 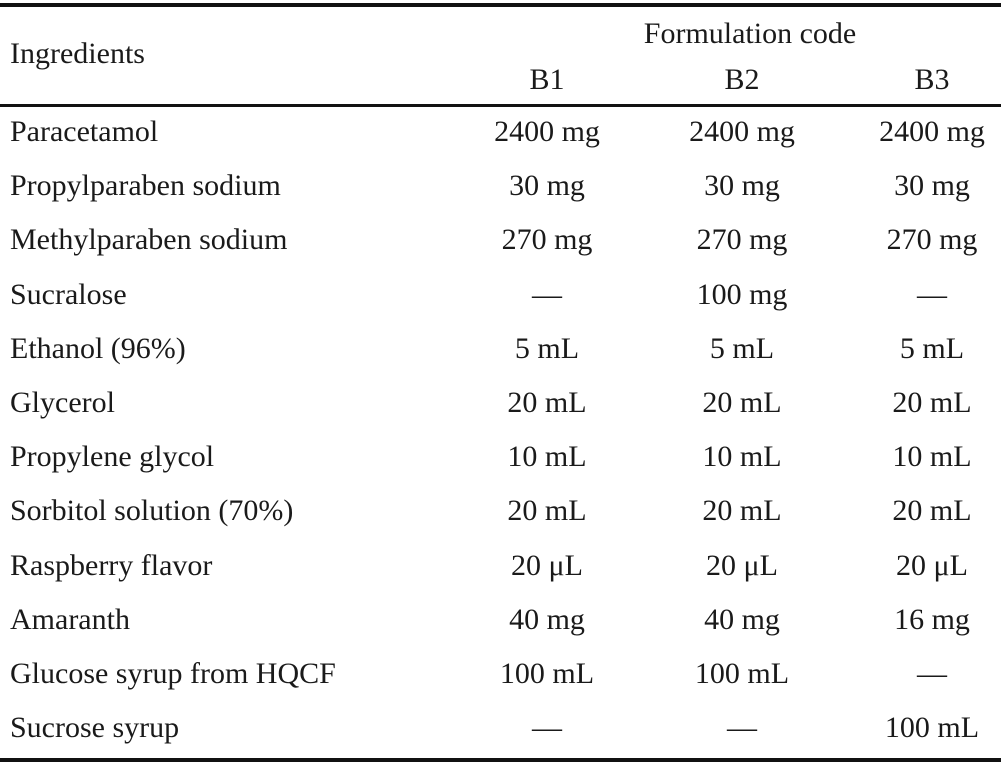 What do you see at coordinates (70, 619) in the screenshot?
I see `ingredient-name: Amaranth` at bounding box center [70, 619].